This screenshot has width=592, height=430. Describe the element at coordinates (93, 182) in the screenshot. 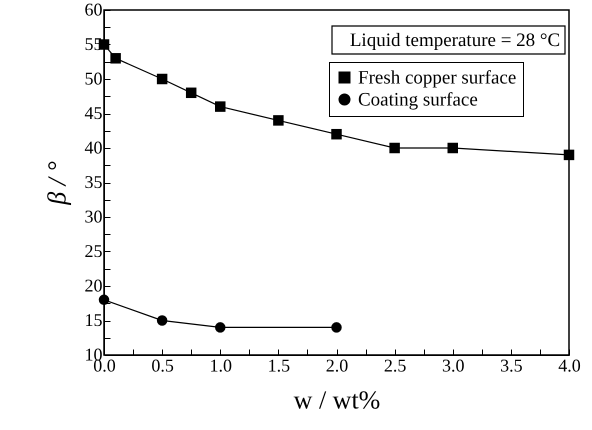

I see `y-tick-label: 35` at that location.